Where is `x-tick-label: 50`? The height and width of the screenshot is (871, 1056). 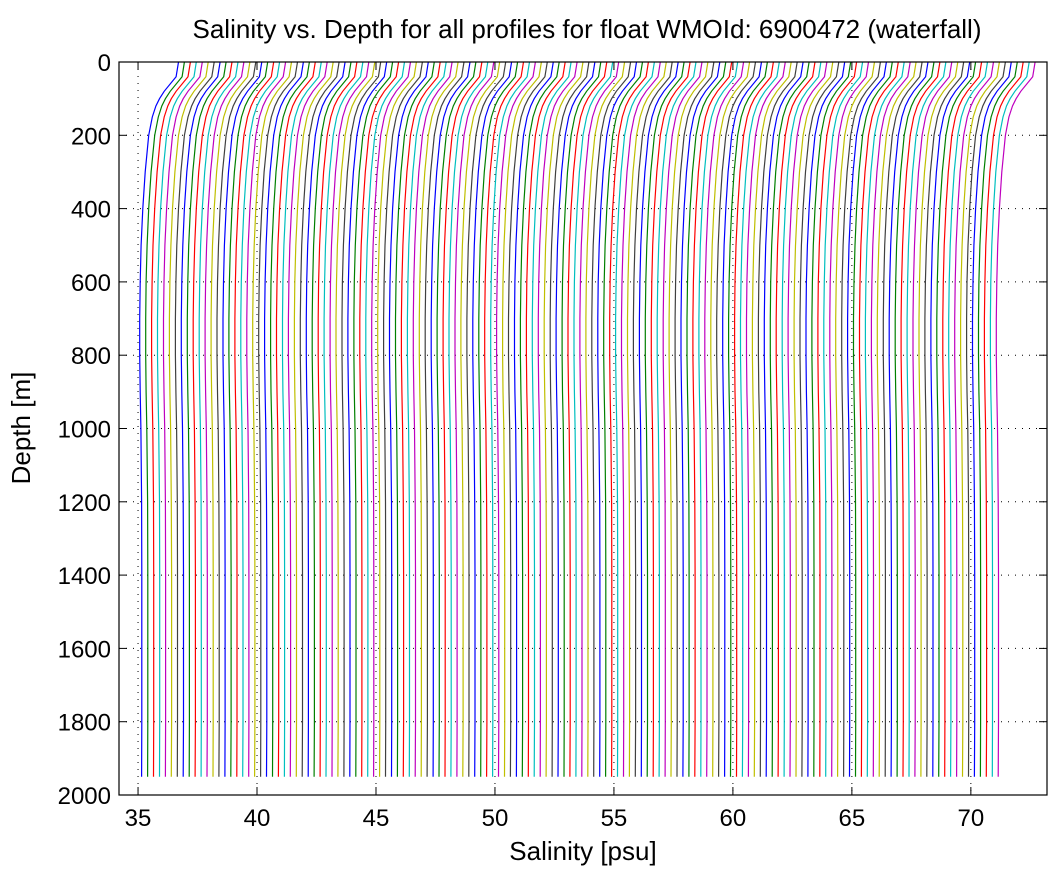
x-tick-label: 50 is located at coordinates (495, 818).